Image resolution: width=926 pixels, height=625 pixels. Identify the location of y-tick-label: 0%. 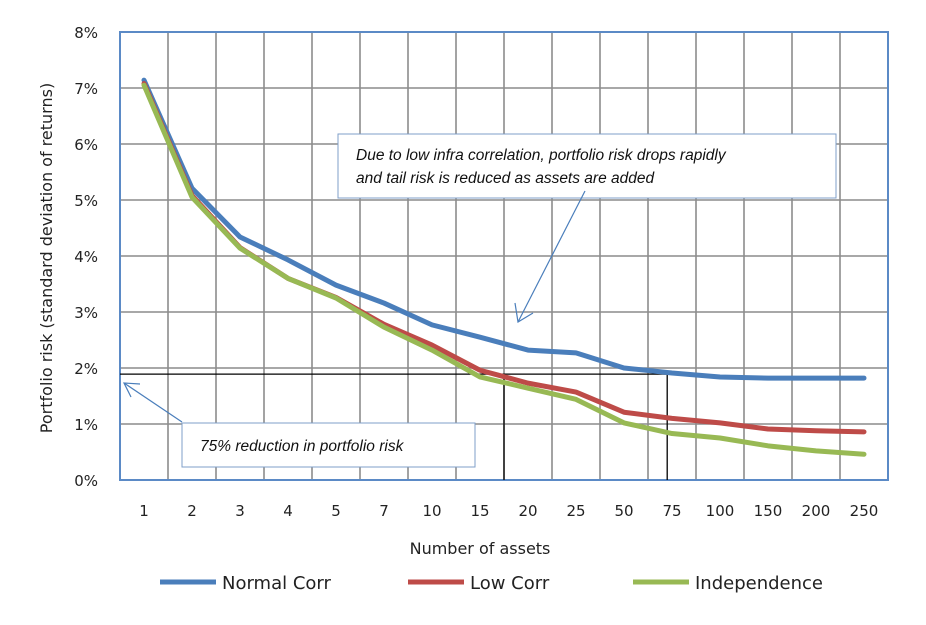
(86, 481).